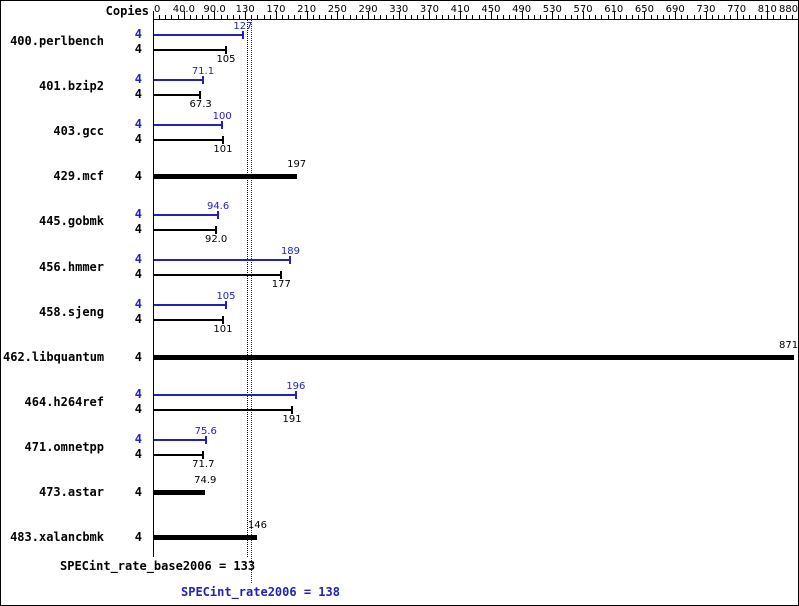  What do you see at coordinates (644, 9) in the screenshot?
I see `axis-tick-label: 650` at bounding box center [644, 9].